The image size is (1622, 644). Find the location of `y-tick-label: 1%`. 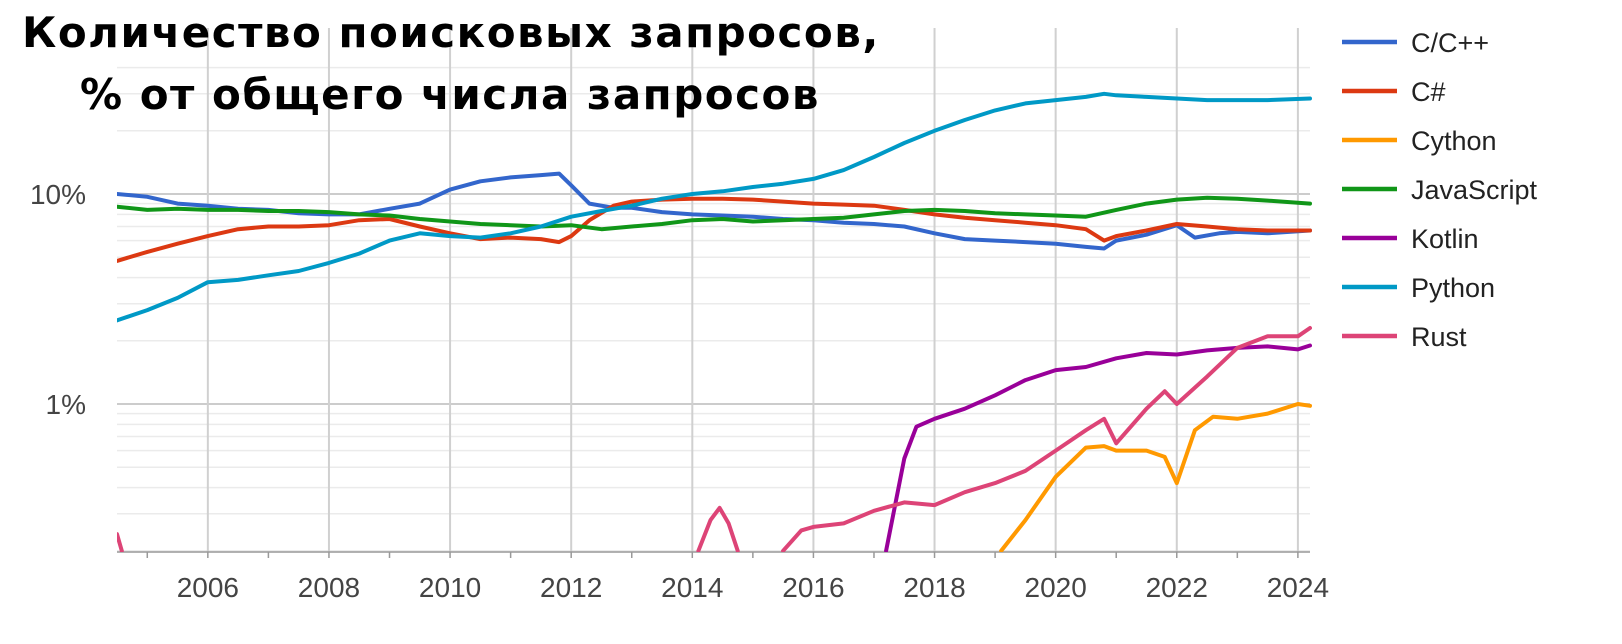

y-tick-label: 1% is located at coordinates (66, 404).